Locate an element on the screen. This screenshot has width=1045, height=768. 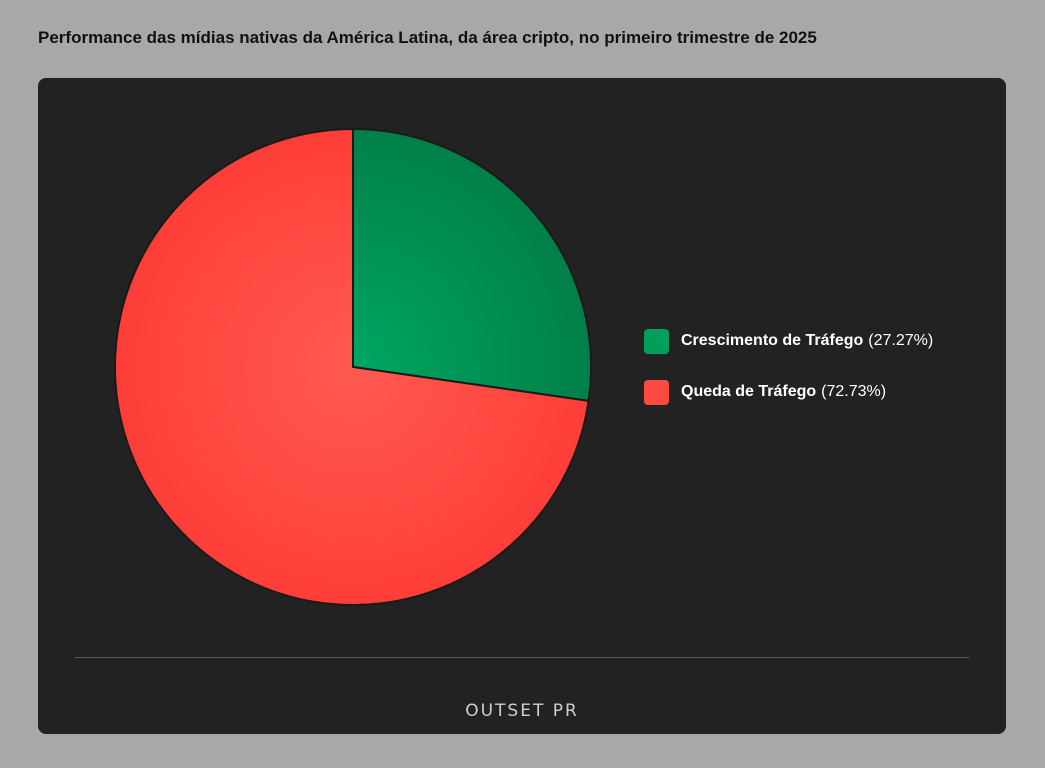
legend-swatch-growth is located at coordinates (656, 341).